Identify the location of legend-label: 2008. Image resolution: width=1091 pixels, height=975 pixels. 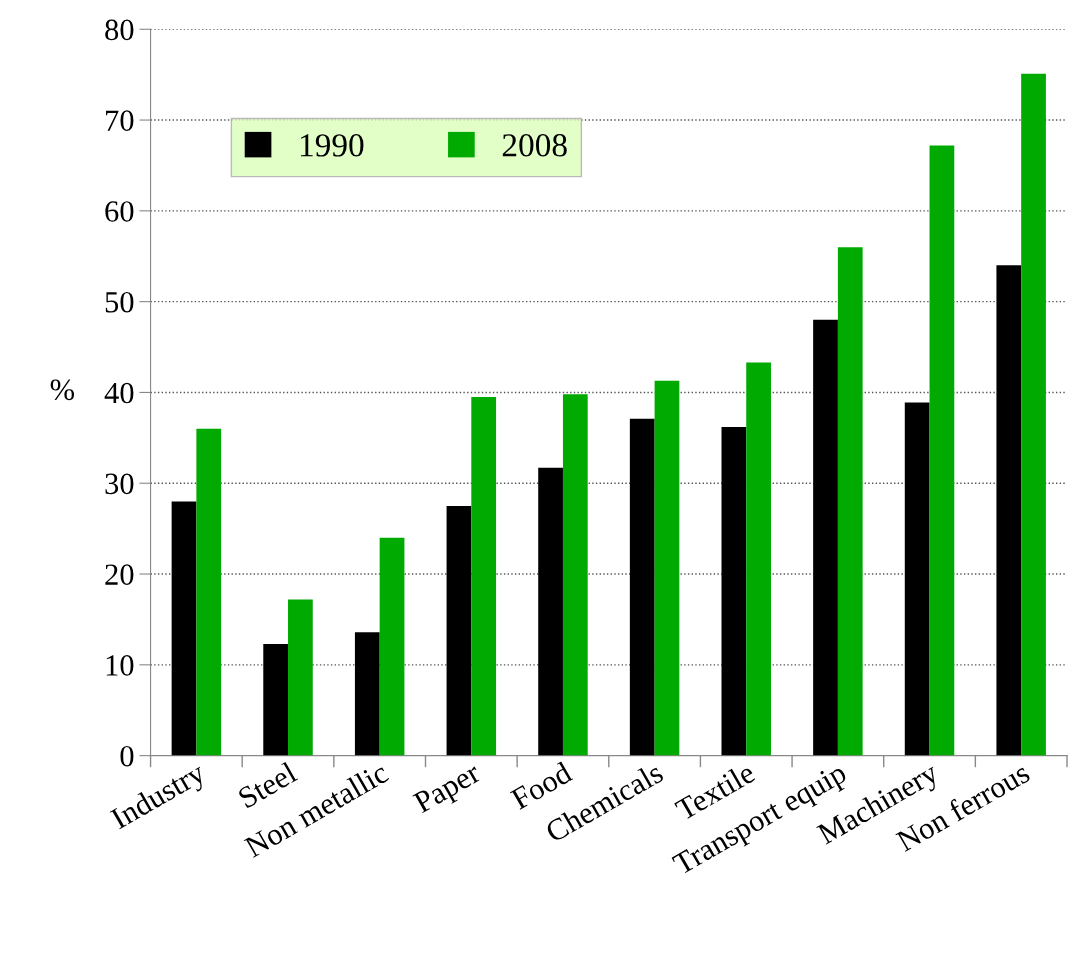
(534, 145).